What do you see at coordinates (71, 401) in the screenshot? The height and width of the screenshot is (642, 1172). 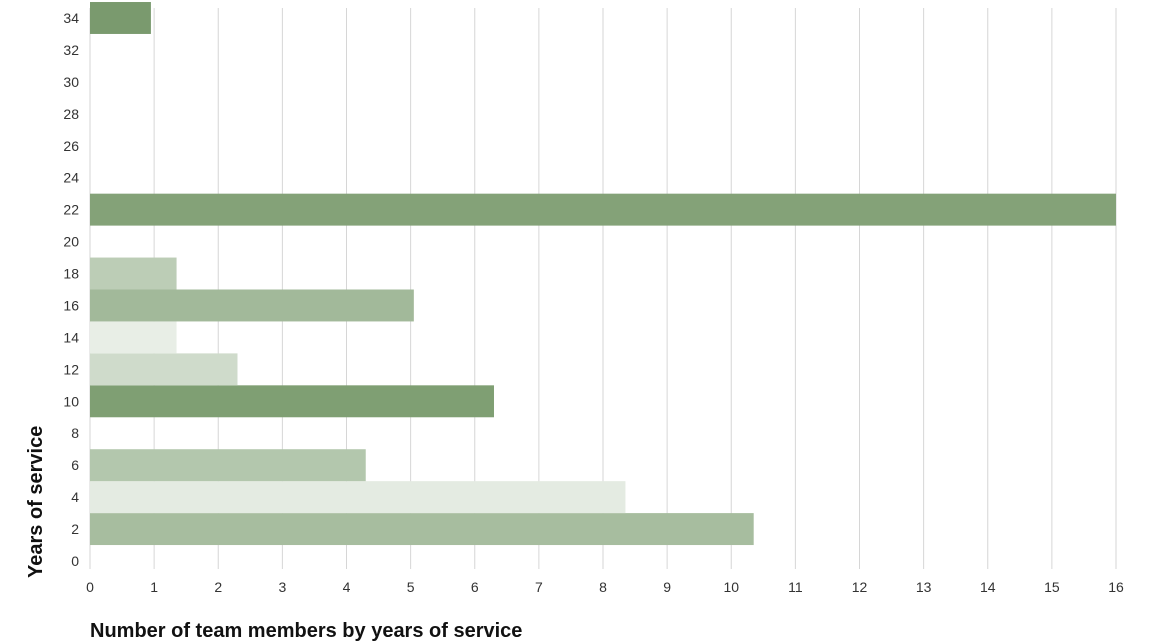 I see `y-tick-label-10: 10` at bounding box center [71, 401].